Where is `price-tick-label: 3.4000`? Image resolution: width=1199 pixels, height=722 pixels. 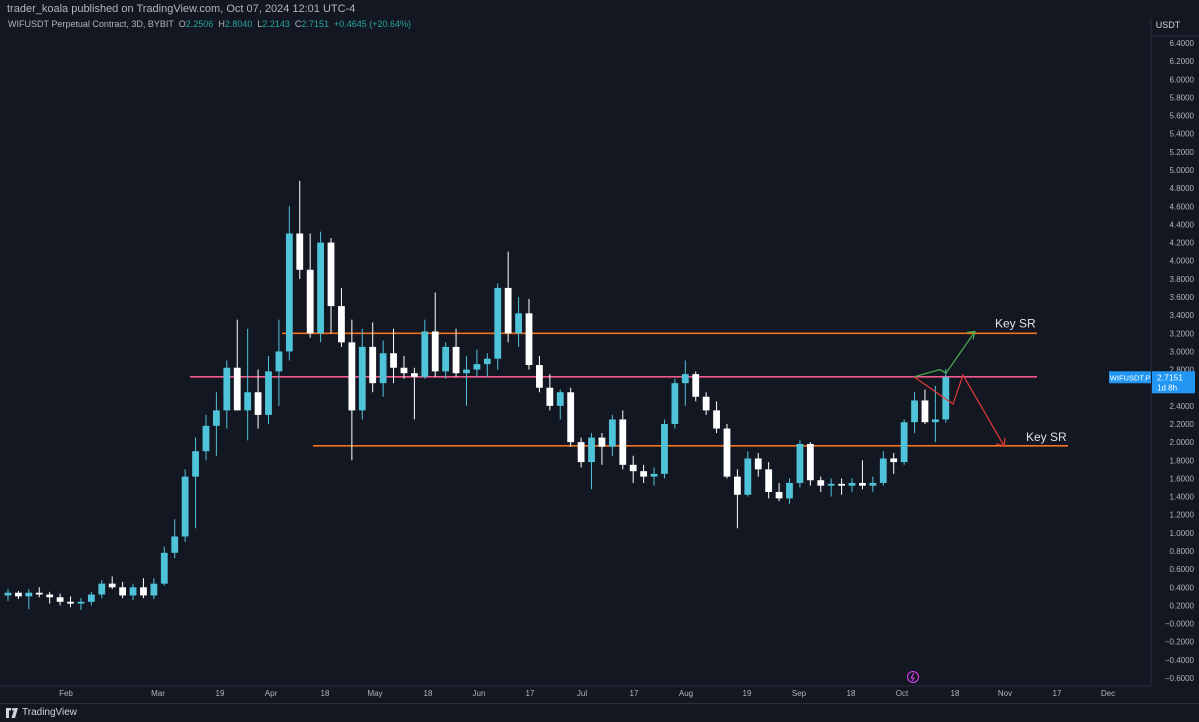 price-tick-label: 3.4000 is located at coordinates (1182, 315).